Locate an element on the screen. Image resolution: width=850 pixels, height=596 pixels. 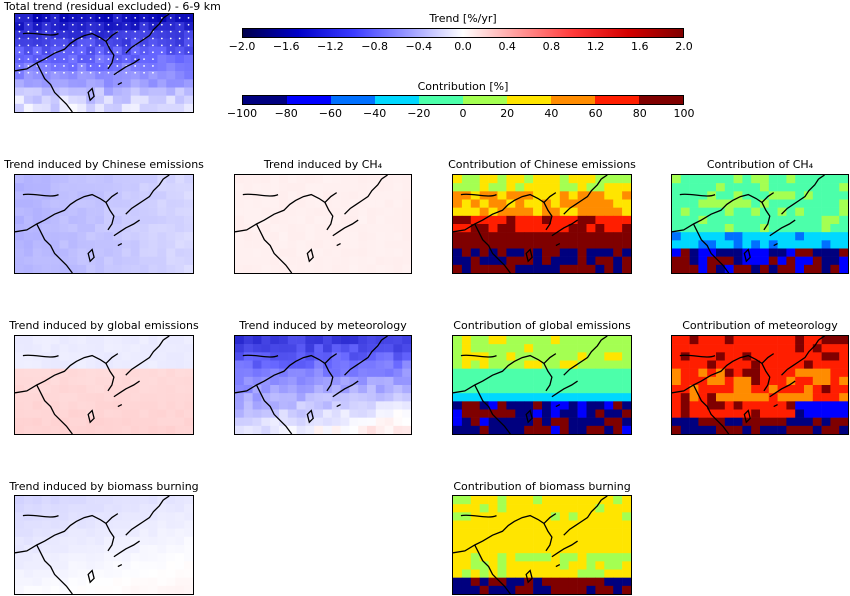
contribution-colorbar-tick-label: −80 is located at coordinates (286, 113).